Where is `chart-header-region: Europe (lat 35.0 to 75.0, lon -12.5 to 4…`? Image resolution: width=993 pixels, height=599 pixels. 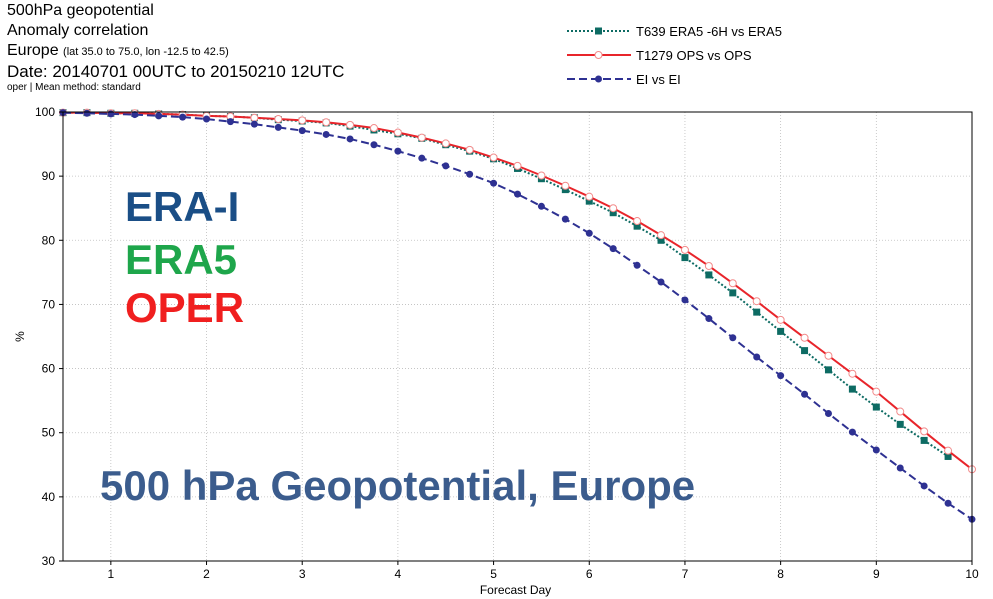
chart-header-region: Europe (lat 35.0 to 75.0, lon -12.5 to 4… is located at coordinates (118, 51).